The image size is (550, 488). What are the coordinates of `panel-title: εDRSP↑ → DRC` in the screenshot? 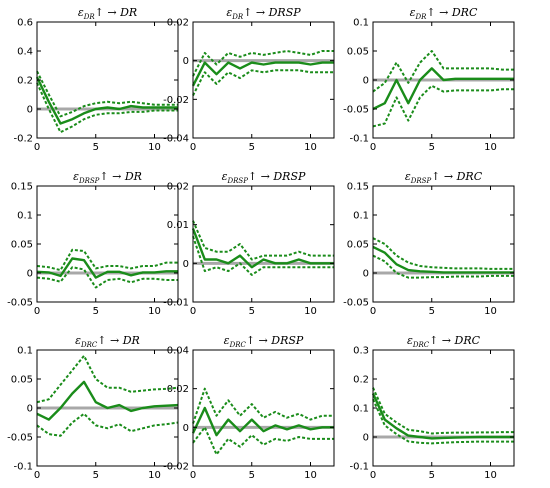 It's located at (444, 177).